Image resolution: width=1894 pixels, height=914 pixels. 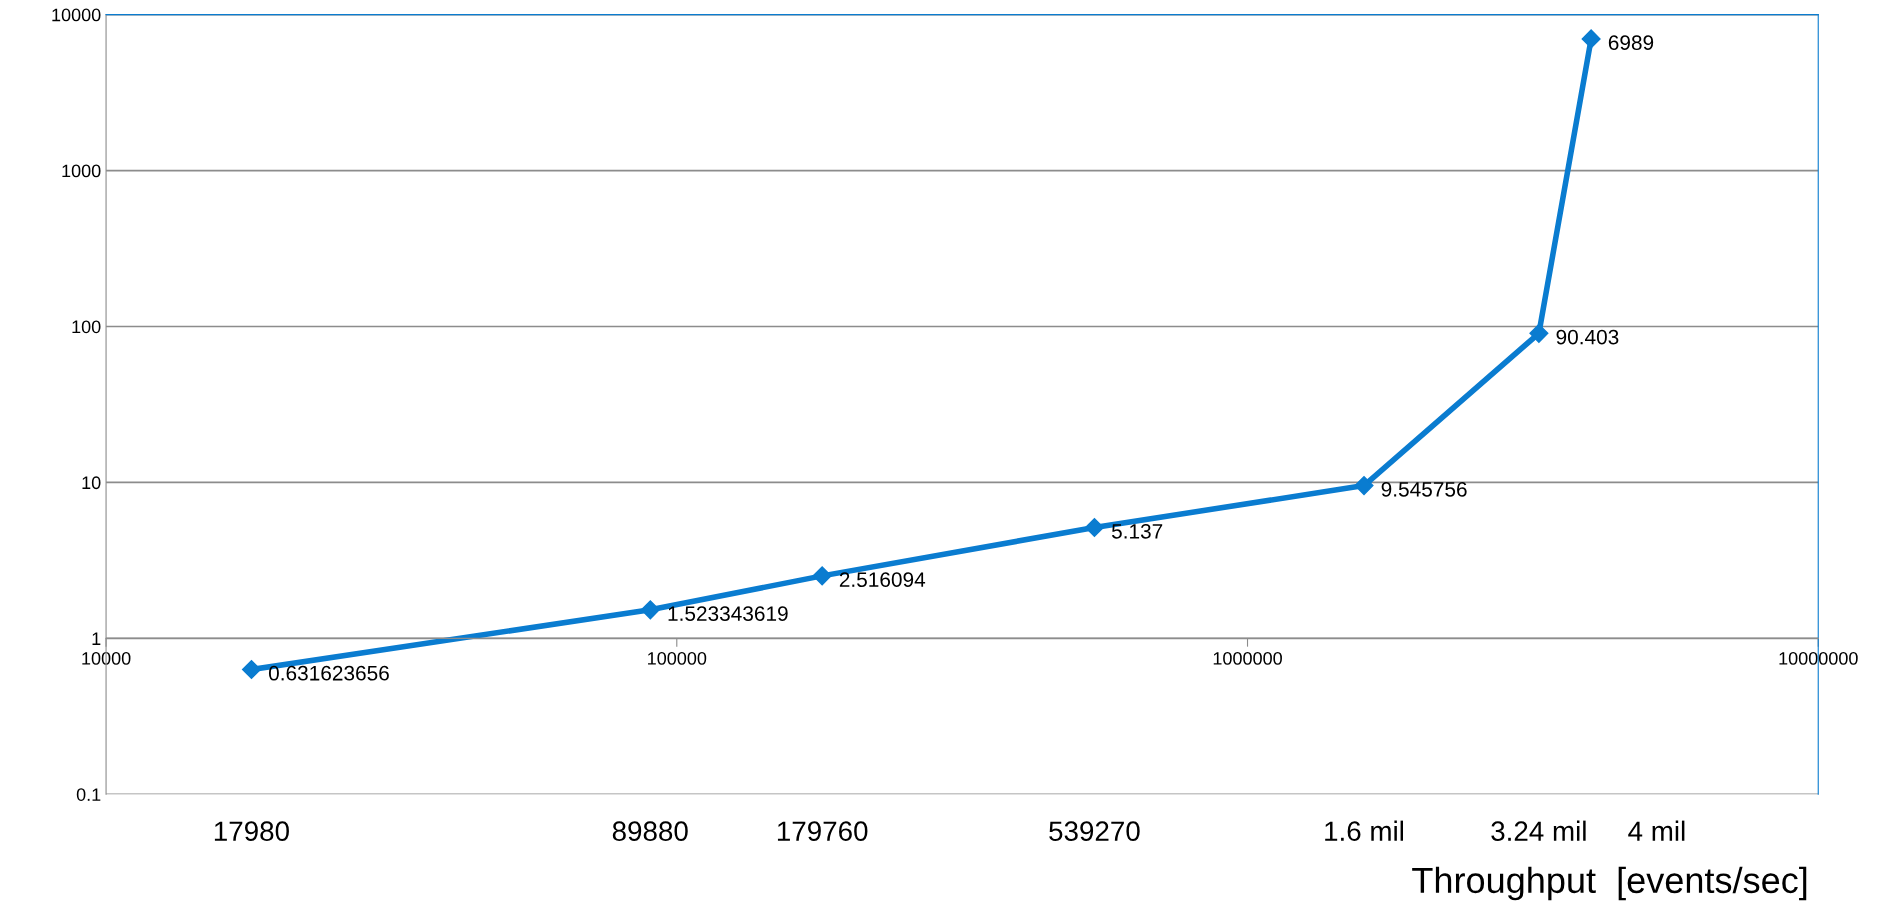 I want to click on y-tick-label: 1000, so click(x=81, y=171).